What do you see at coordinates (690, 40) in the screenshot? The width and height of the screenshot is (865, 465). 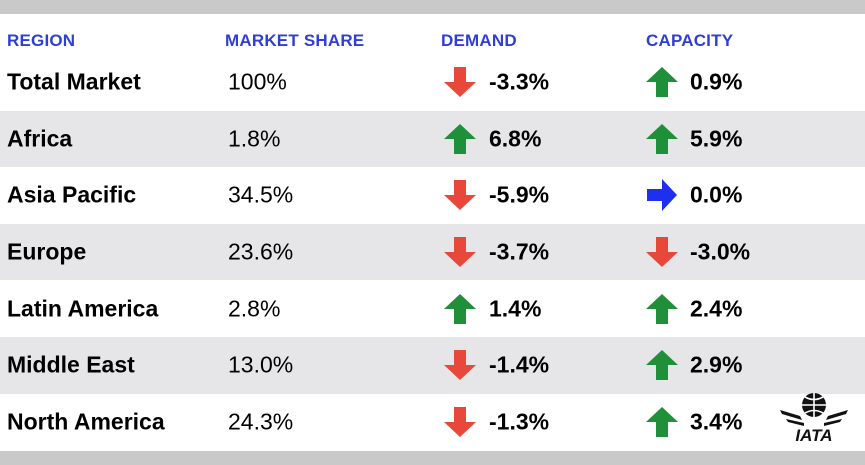 I see `header-capacity: CAPACITY` at bounding box center [690, 40].